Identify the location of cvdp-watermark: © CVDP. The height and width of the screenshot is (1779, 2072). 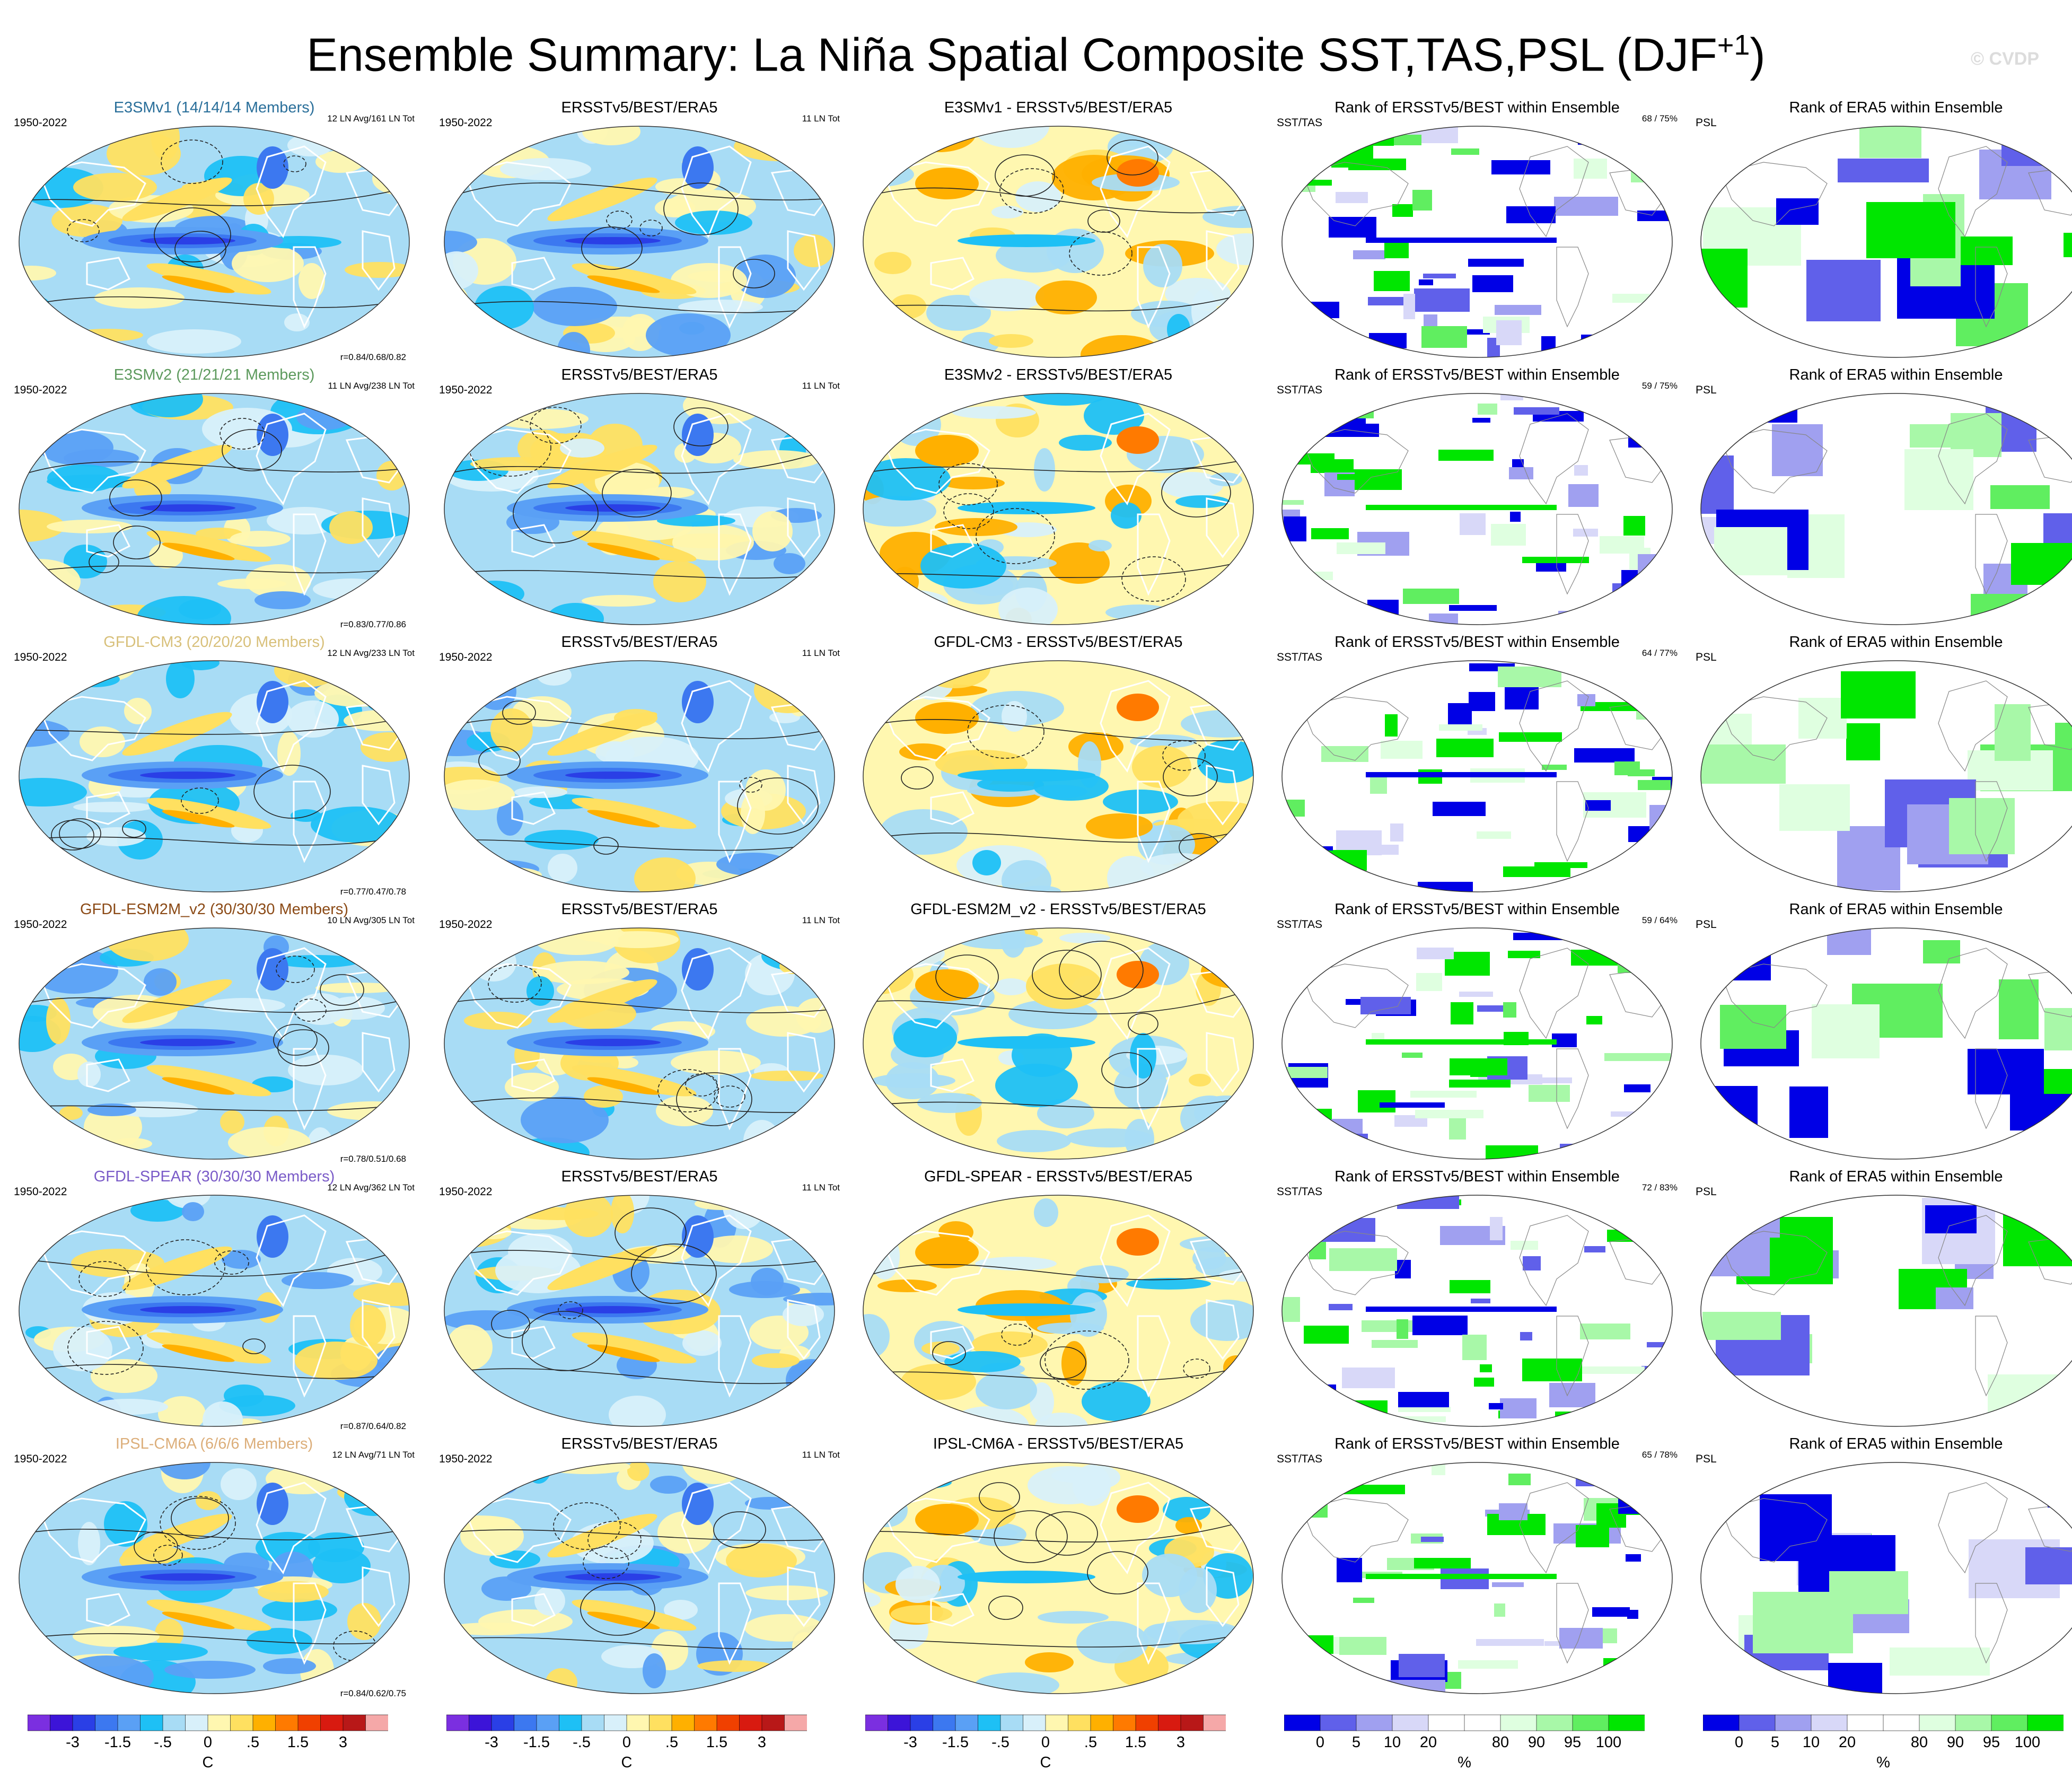
(2005, 59).